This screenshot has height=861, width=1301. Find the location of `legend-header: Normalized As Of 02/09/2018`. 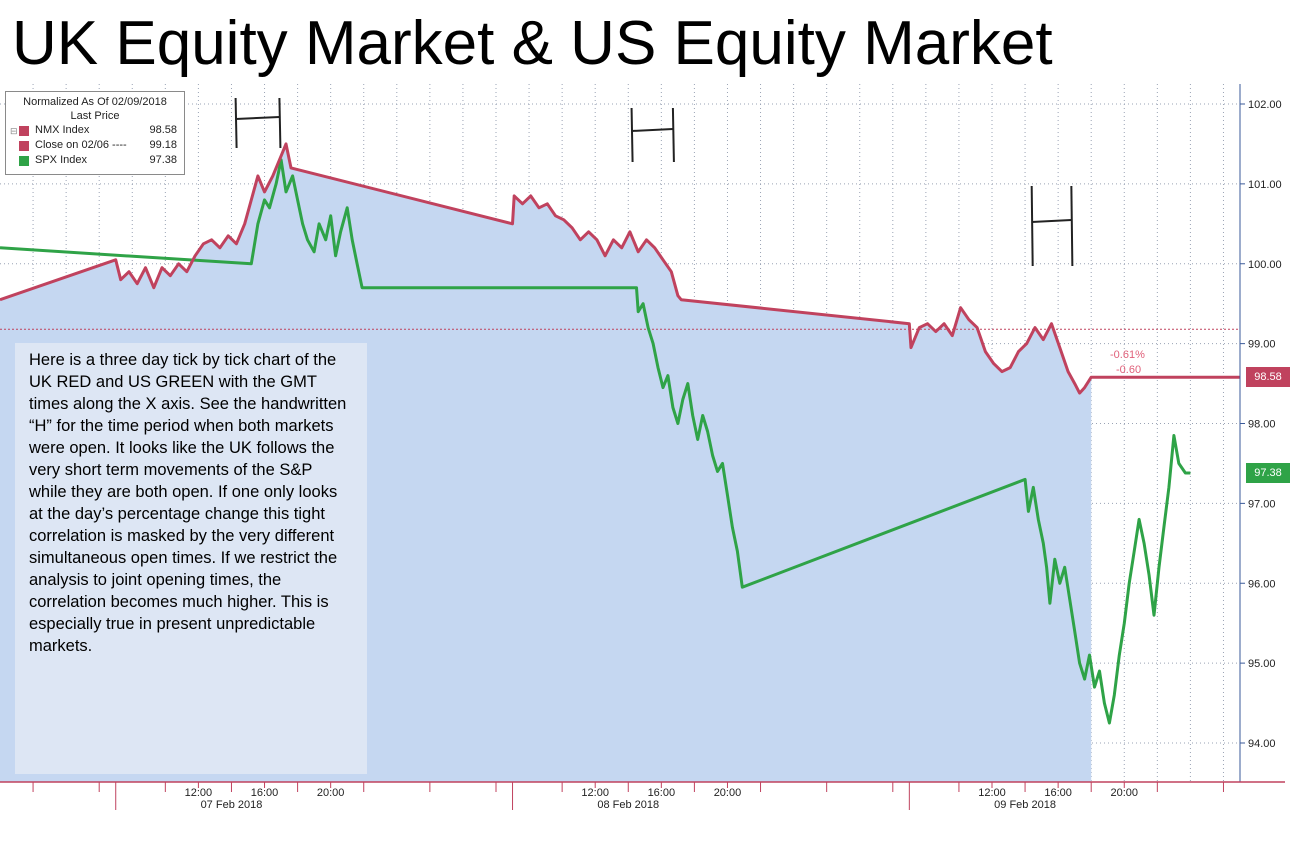

legend-header: Normalized As Of 02/09/2018 is located at coordinates (95, 102).